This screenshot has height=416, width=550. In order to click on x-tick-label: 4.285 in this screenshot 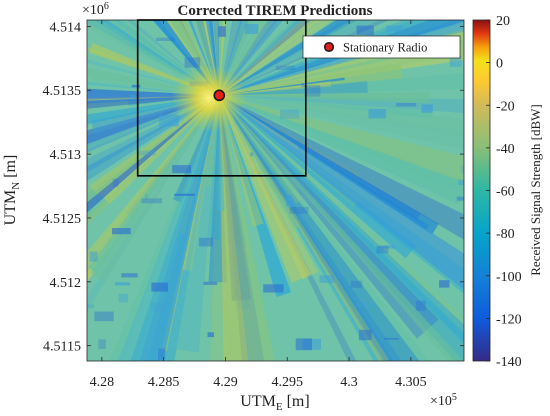, I will do `click(164, 382)`.